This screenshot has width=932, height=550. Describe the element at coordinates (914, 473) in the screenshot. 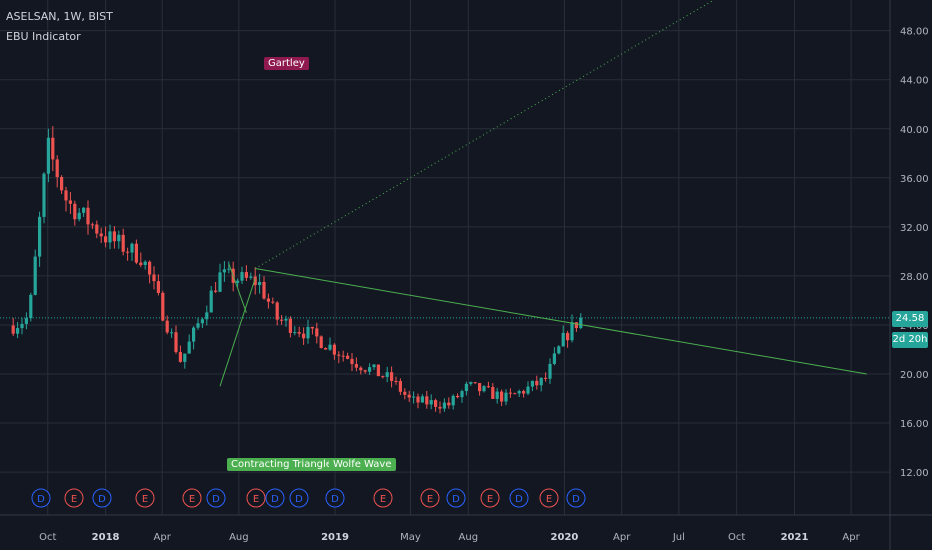

I see `price-tick-label: 12.00` at that location.